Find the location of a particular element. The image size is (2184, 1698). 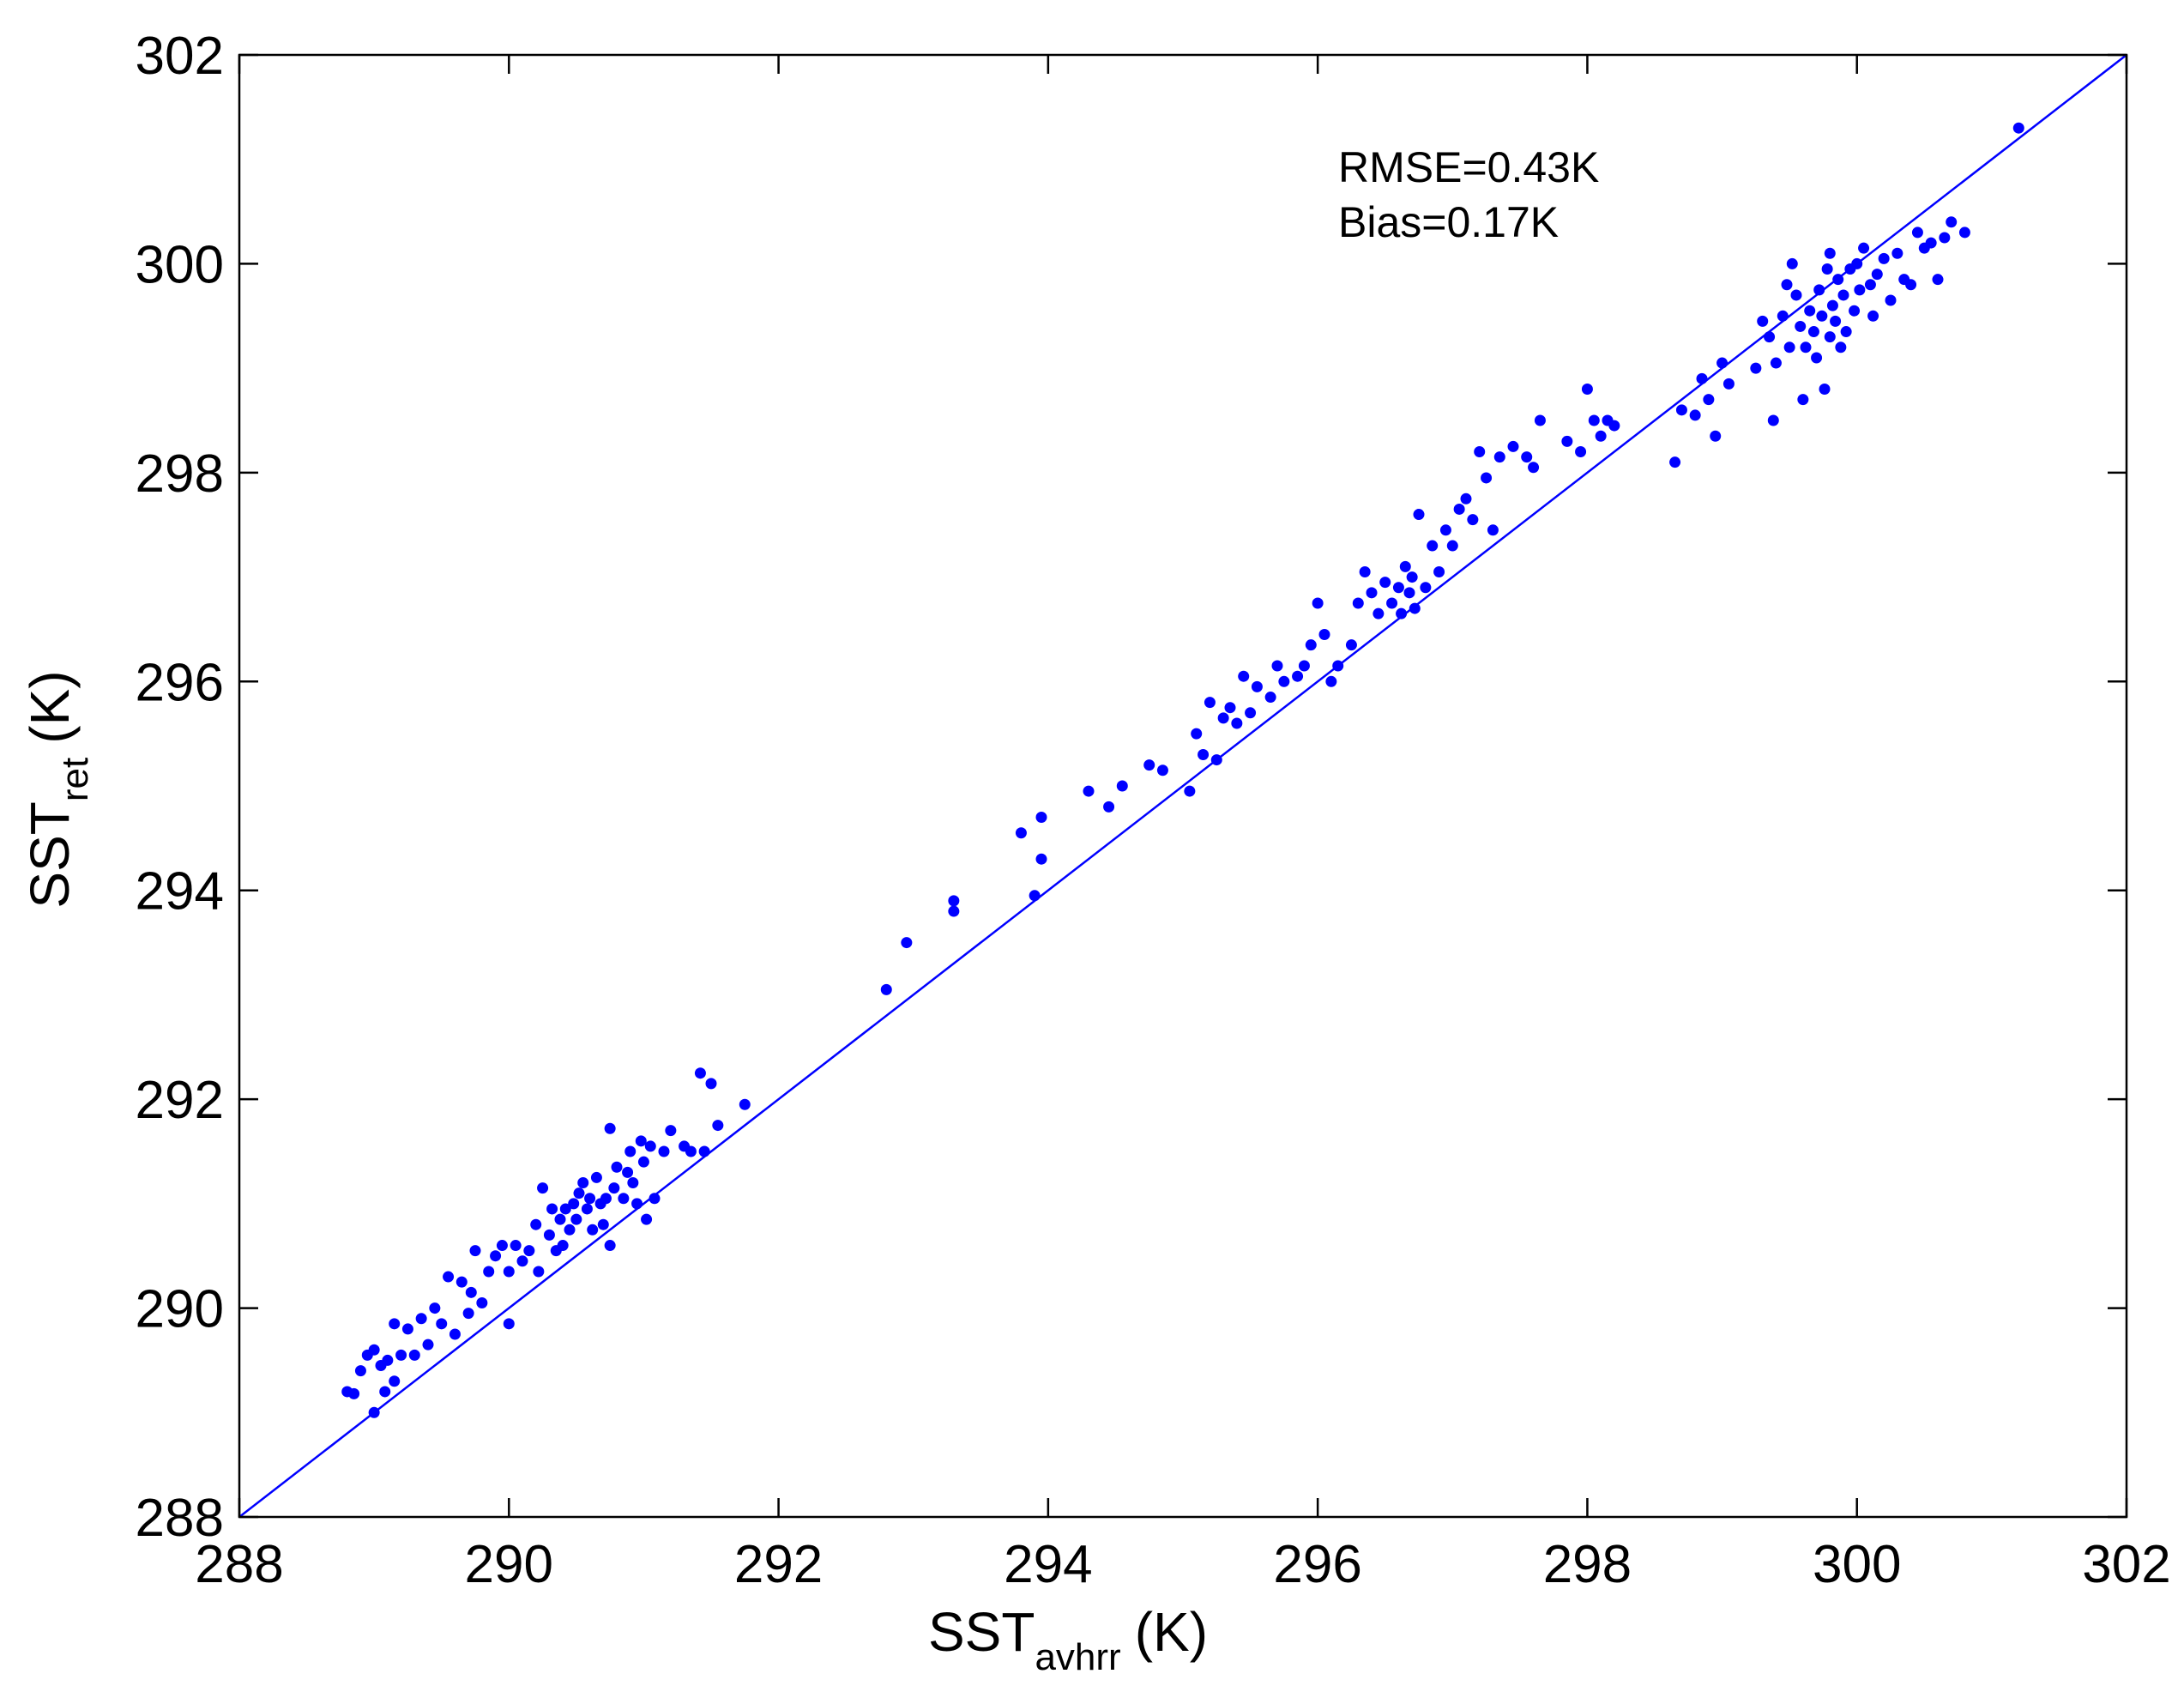

y-tick-label: 294 is located at coordinates (180, 892).